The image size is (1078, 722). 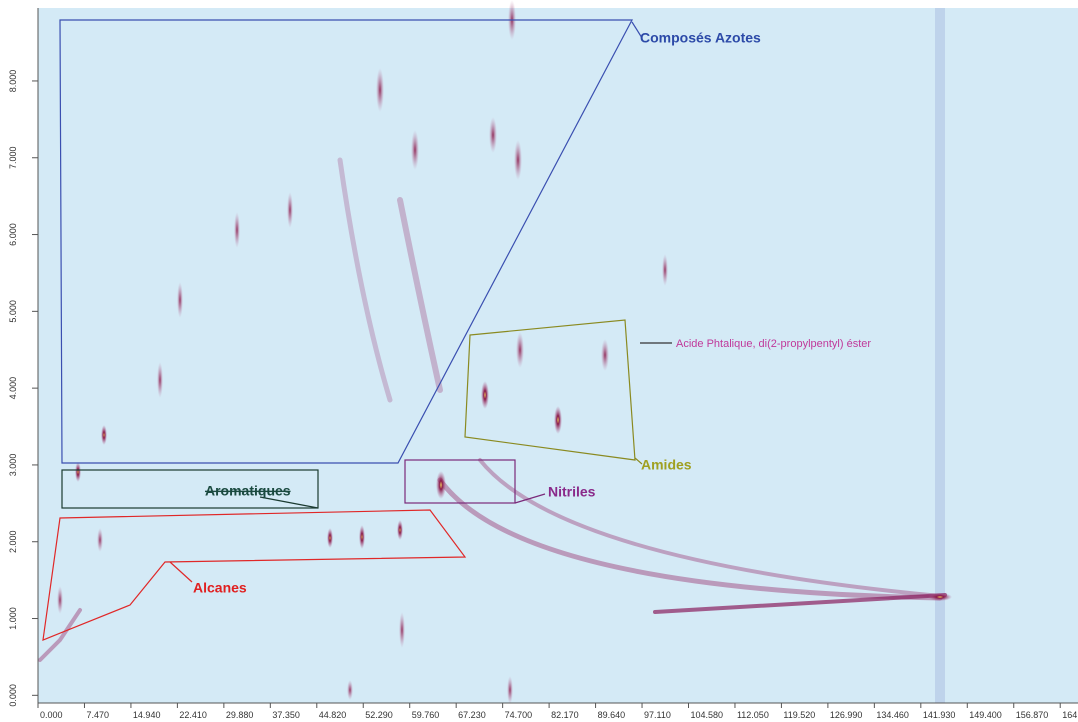 What do you see at coordinates (1032, 715) in the screenshot?
I see `x-tick-label: 156.870` at bounding box center [1032, 715].